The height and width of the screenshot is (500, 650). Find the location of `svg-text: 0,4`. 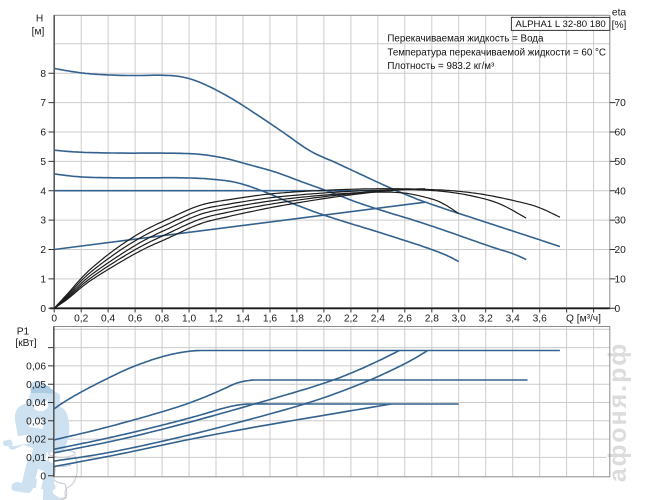

svg-text: 0,4 is located at coordinates (108, 318).